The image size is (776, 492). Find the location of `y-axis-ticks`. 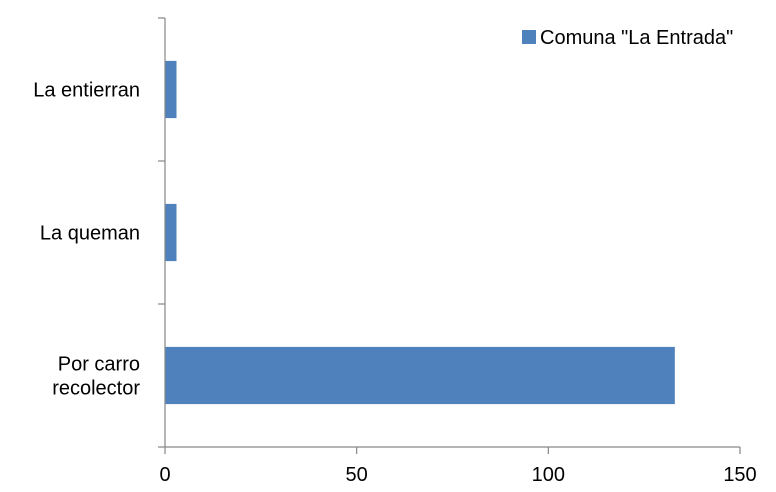

y-axis-ticks is located at coordinates (161, 232).